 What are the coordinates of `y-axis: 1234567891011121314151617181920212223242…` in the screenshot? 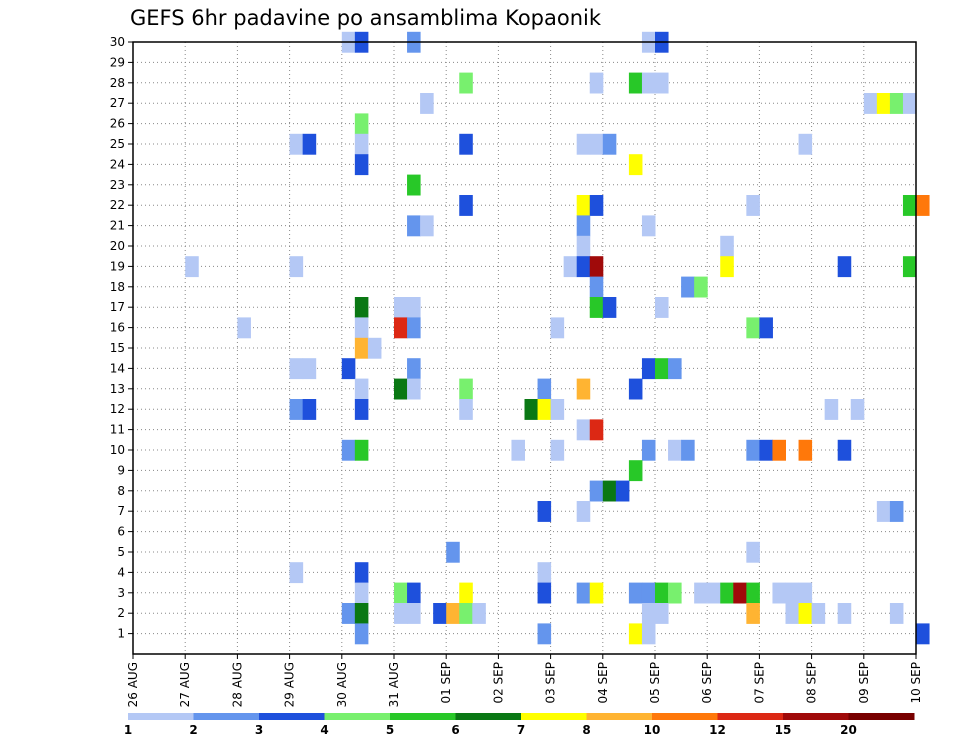 It's located at (121, 338).